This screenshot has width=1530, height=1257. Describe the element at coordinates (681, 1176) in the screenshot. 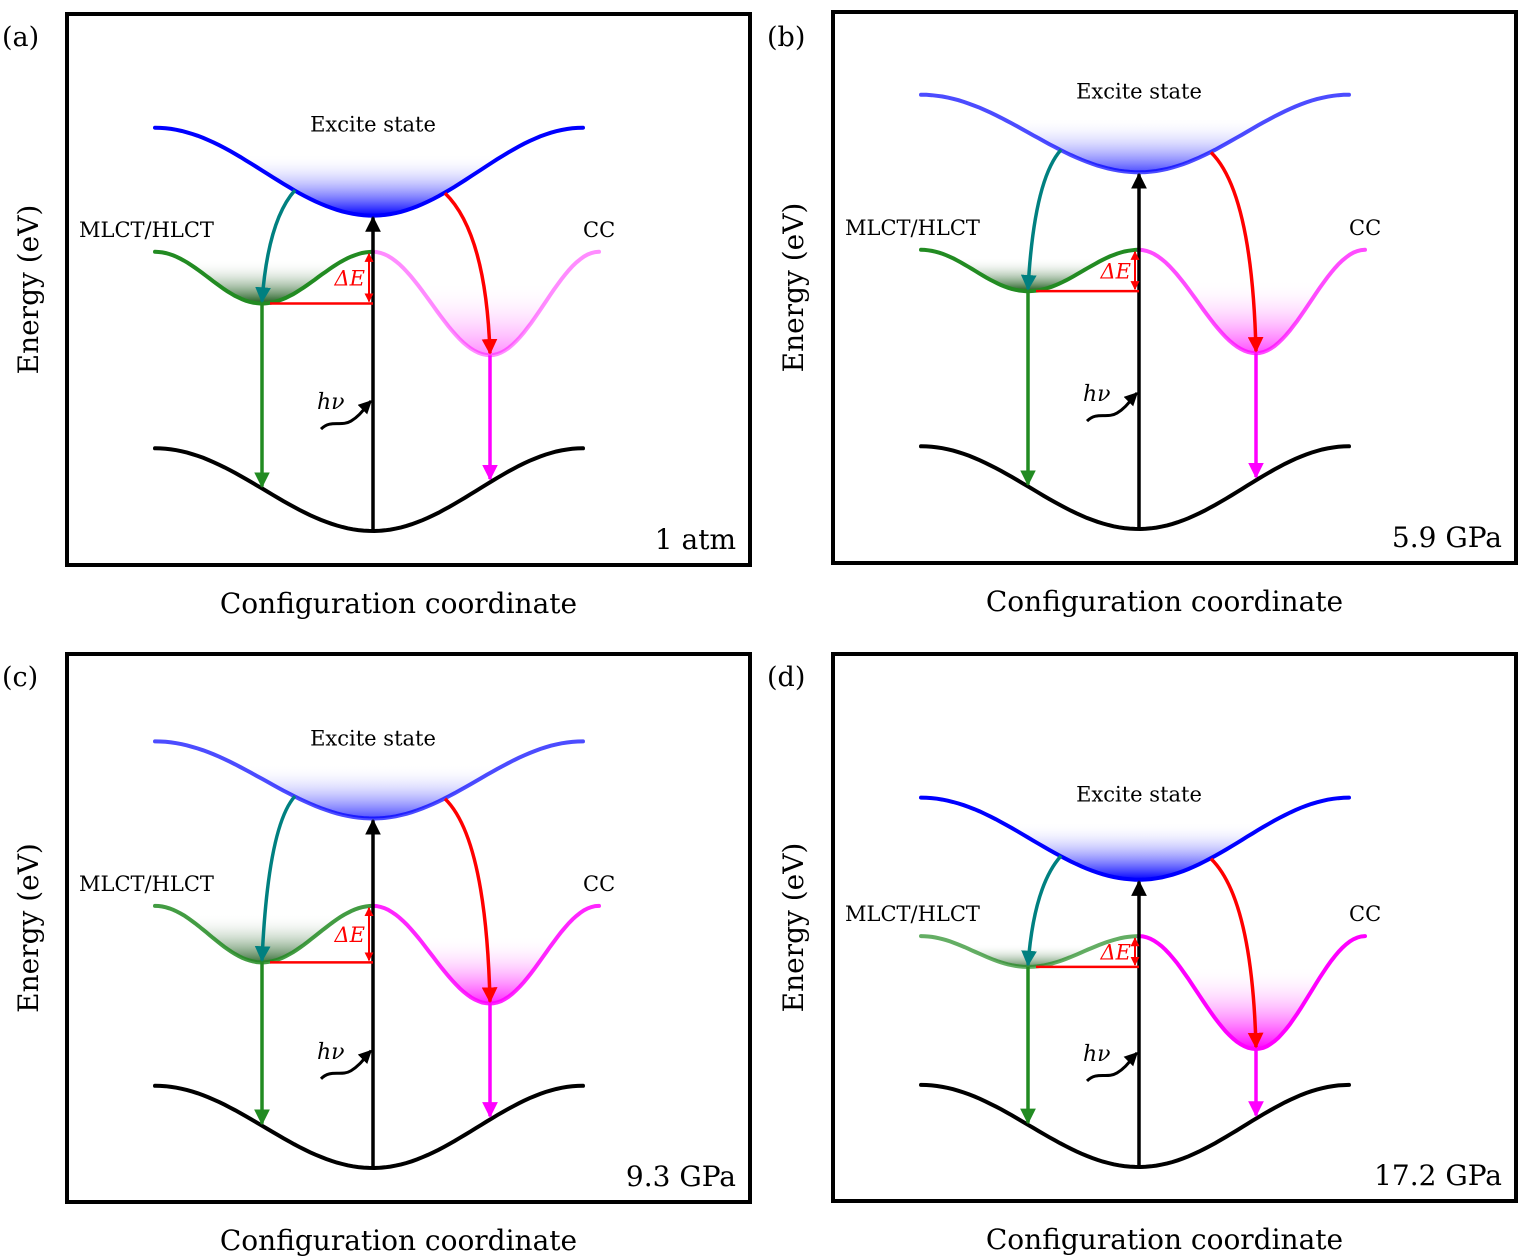

I see `pressure-label: 9.3 GPa` at that location.